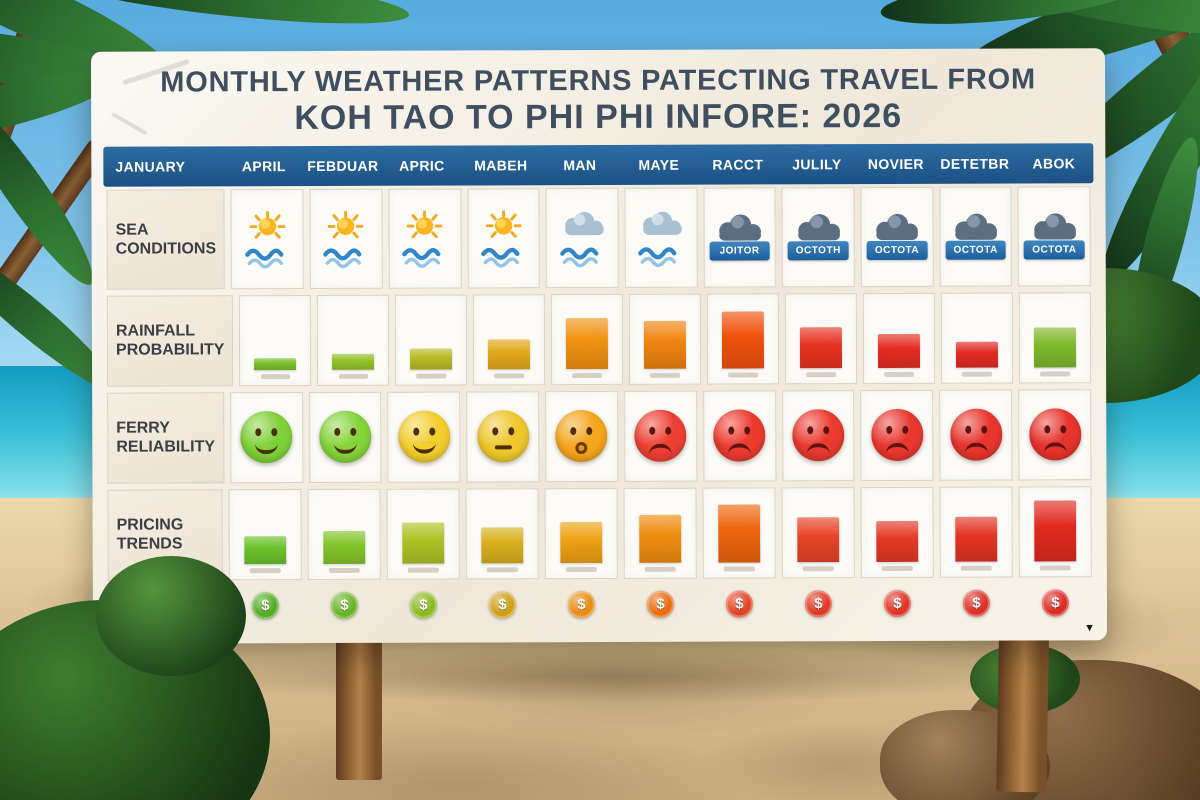 This screenshot has height=800, width=1200. What do you see at coordinates (738, 164) in the screenshot?
I see `month-header-racct: RACCT` at bounding box center [738, 164].